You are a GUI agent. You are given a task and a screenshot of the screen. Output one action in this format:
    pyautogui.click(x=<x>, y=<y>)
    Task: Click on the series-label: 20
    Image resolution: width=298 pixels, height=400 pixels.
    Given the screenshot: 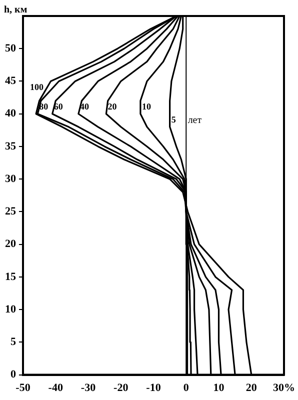 What is the action you would take?
    pyautogui.click(x=113, y=107)
    